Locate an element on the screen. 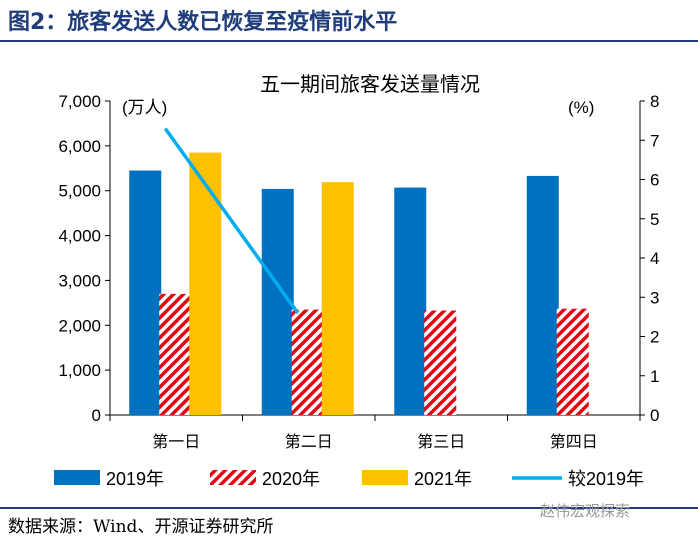 This screenshot has height=540, width=698. ratio-line is located at coordinates (231, 220).